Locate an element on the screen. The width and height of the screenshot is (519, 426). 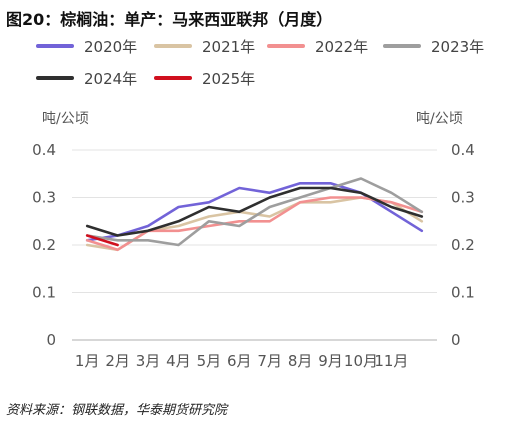
legend-label: 2021年 is located at coordinates (229, 46).